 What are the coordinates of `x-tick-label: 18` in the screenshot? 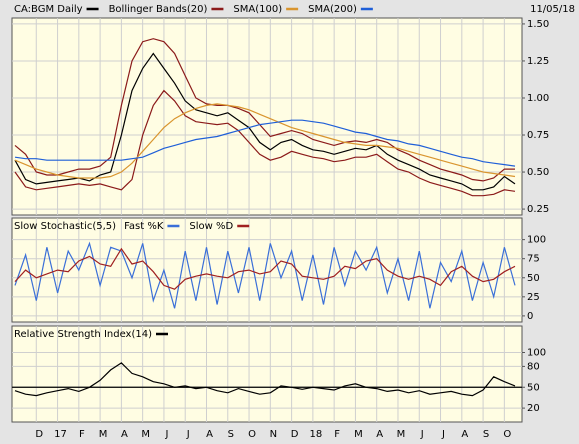 It's located at (316, 434).